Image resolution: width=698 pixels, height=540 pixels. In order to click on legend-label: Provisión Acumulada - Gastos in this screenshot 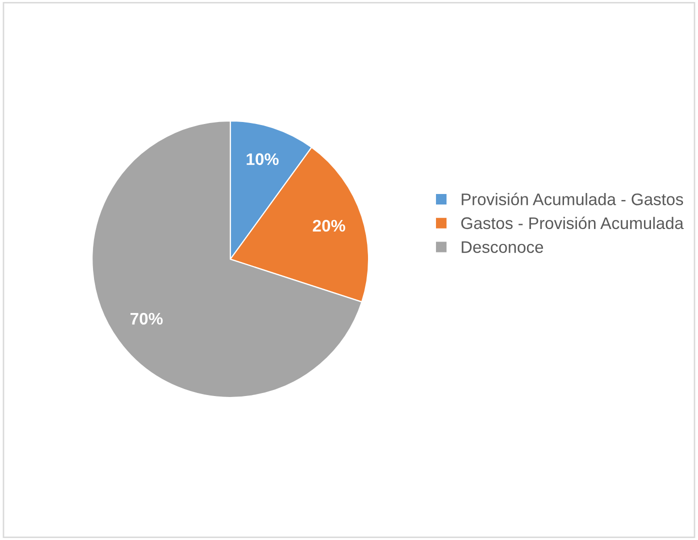, I will do `click(573, 199)`.